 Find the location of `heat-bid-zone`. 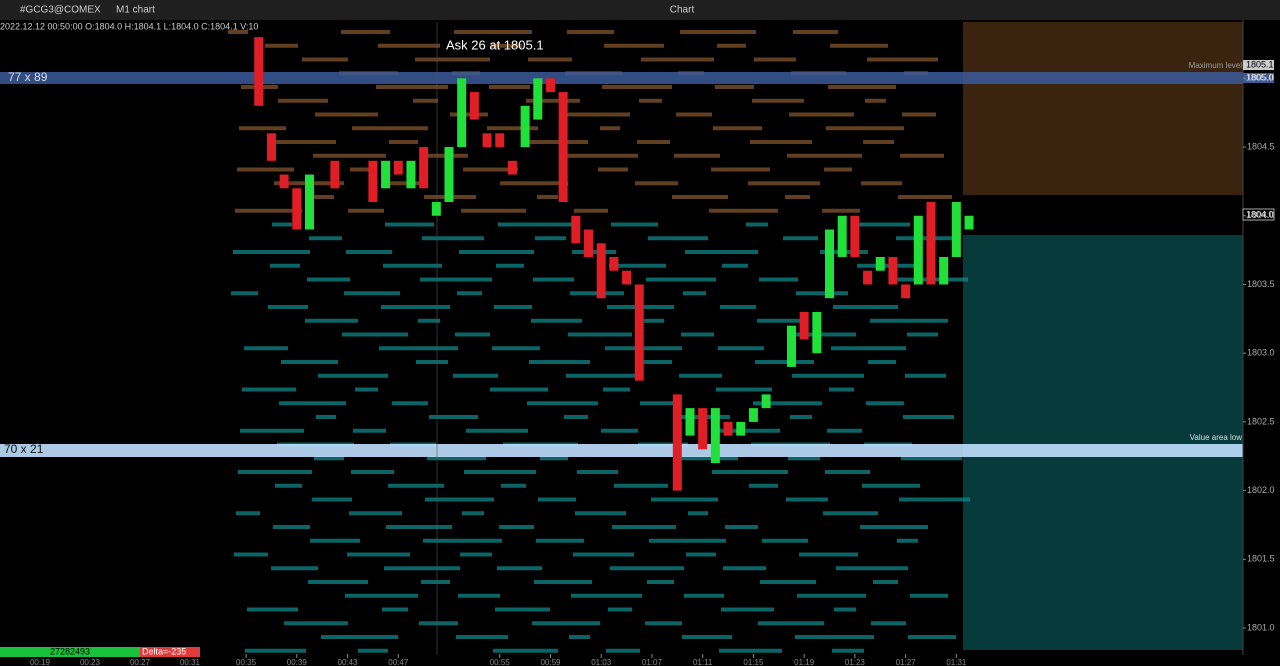

heat-bid-zone is located at coordinates (1103, 442).